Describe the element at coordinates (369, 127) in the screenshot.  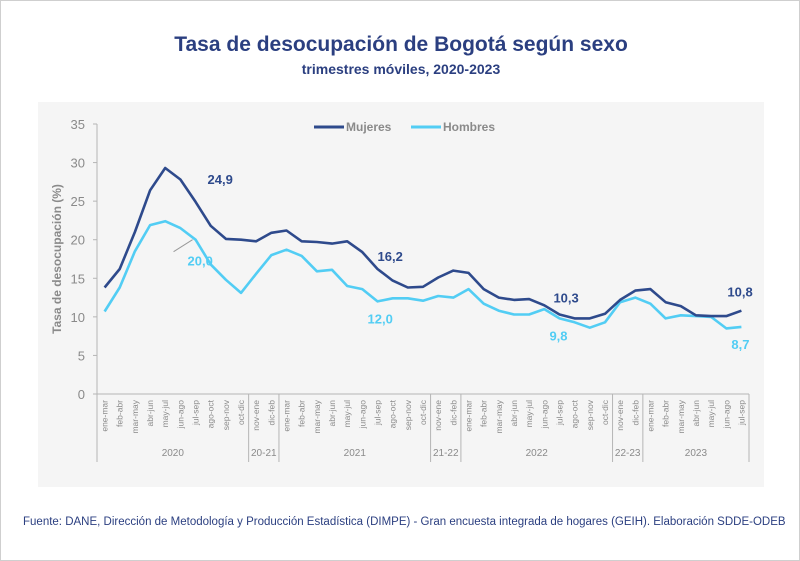
I see `legend-label: Mujeres` at that location.